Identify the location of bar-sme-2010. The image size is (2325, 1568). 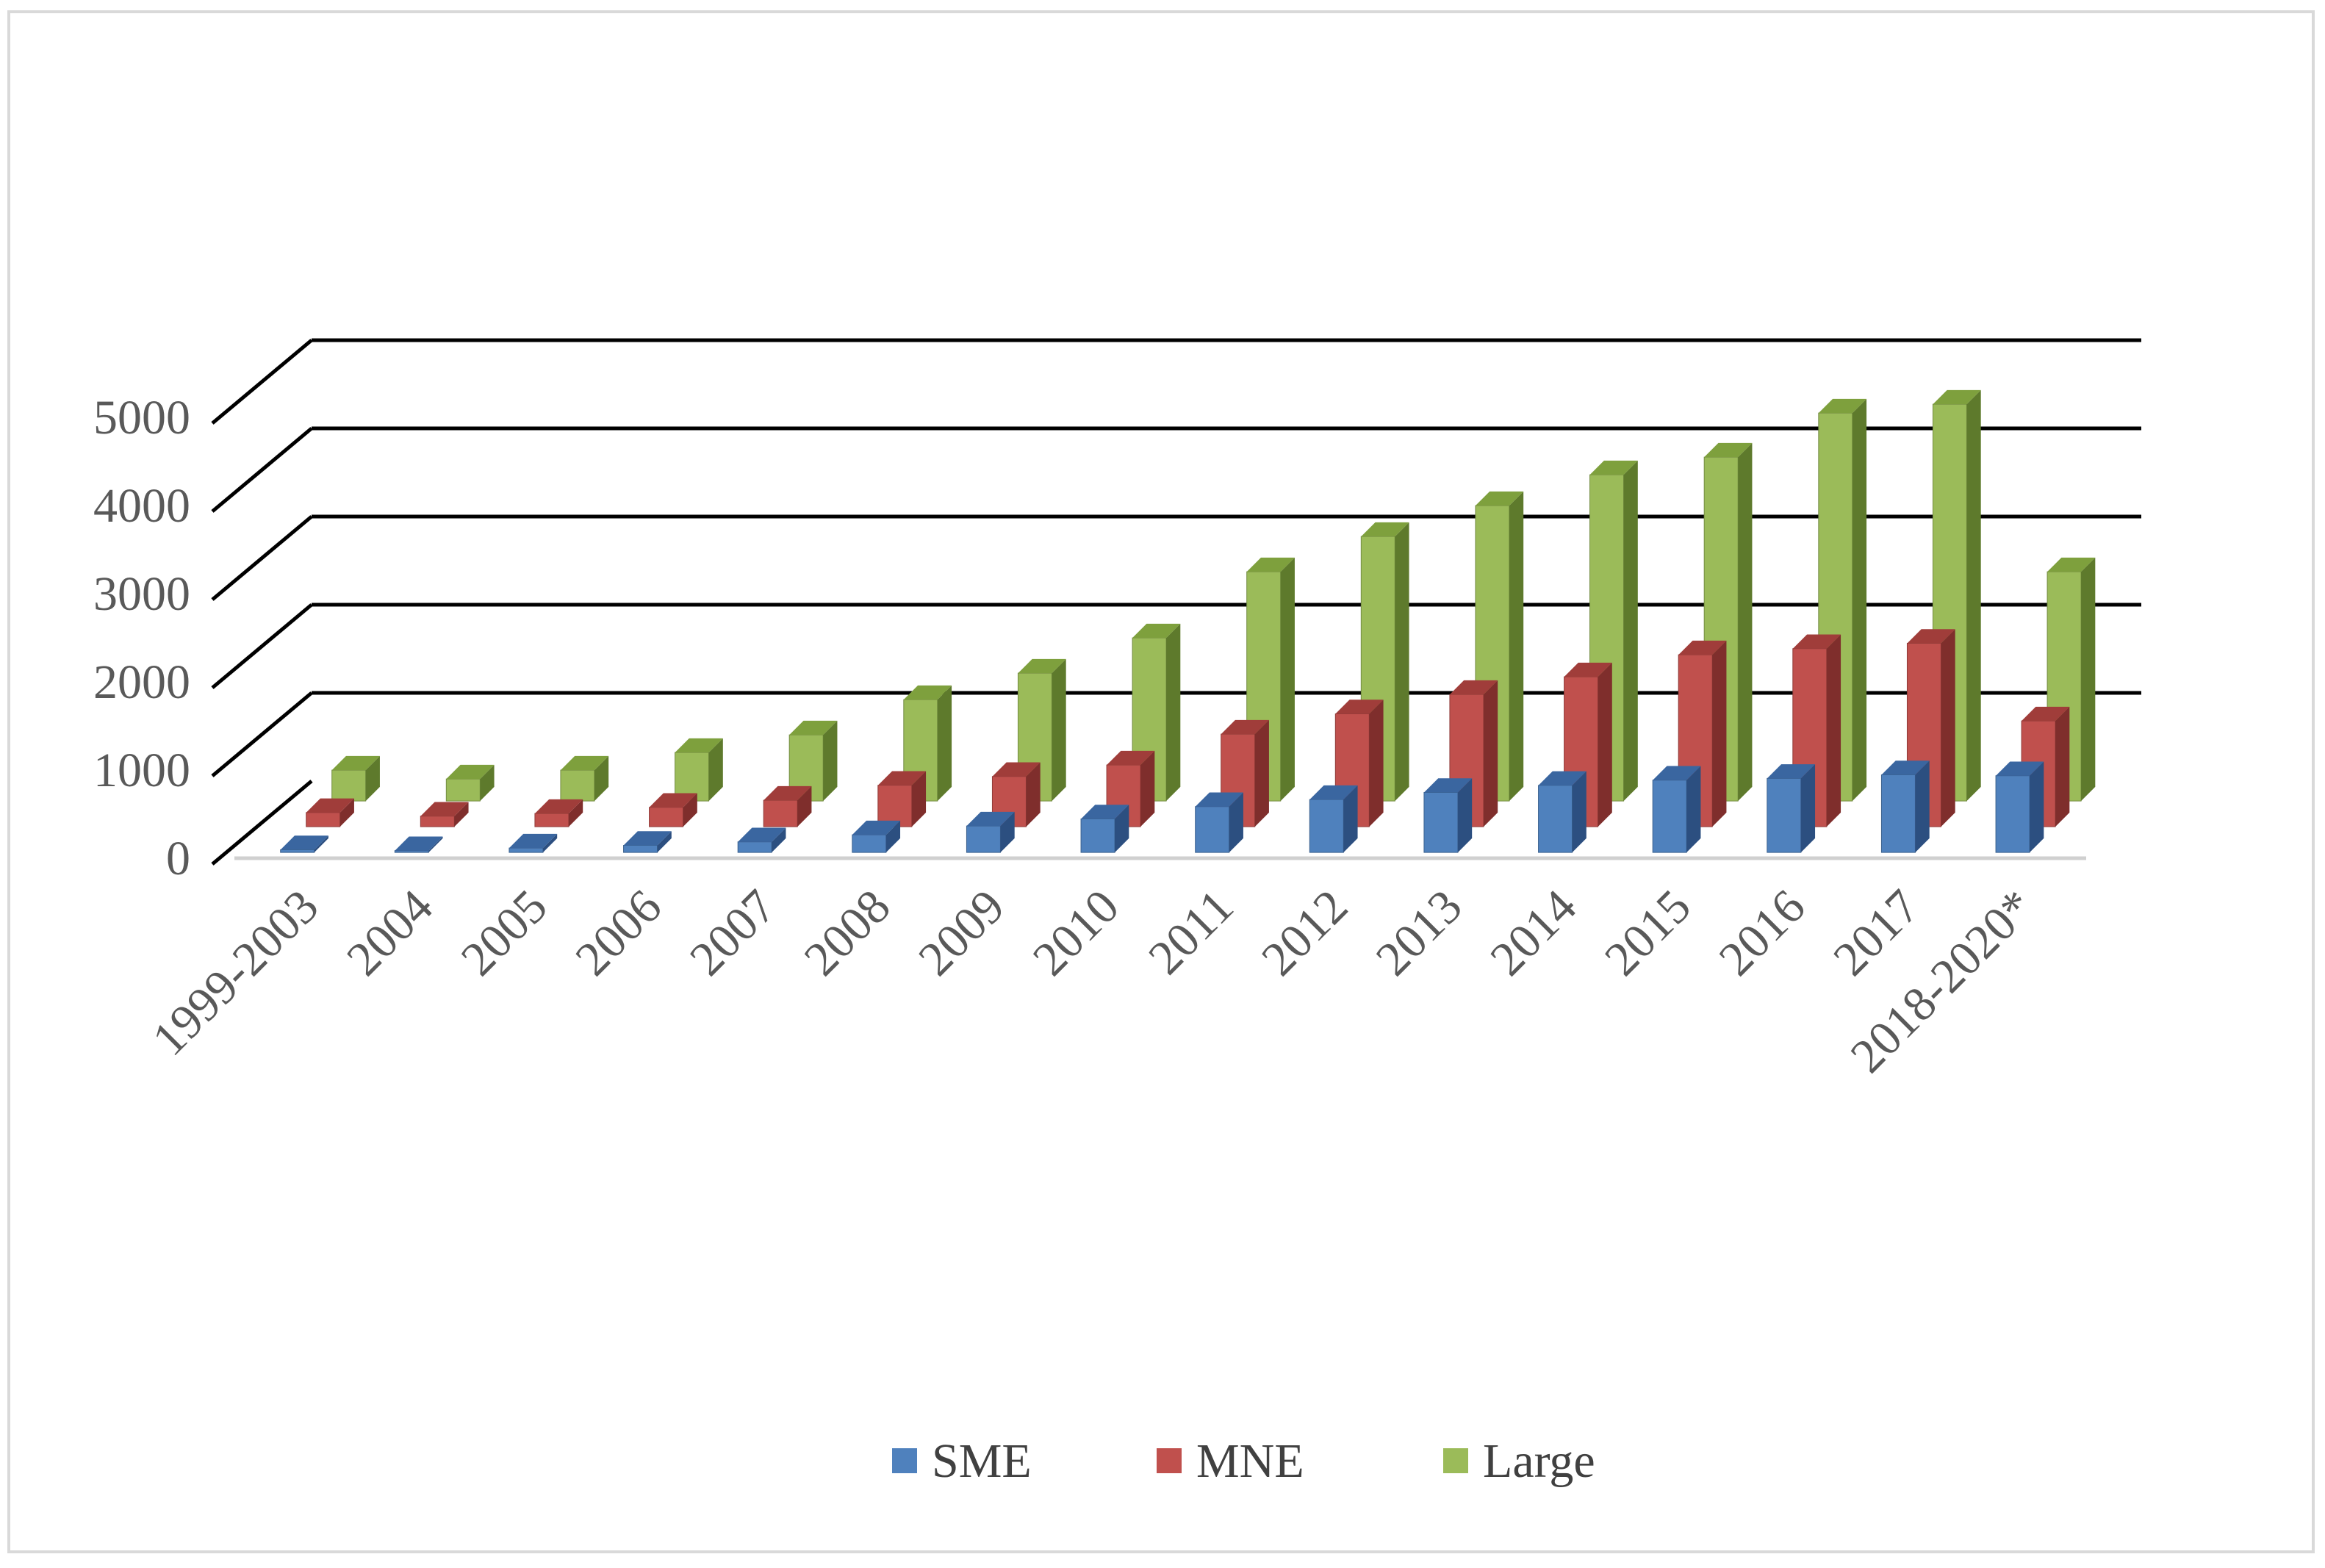
(1104, 829).